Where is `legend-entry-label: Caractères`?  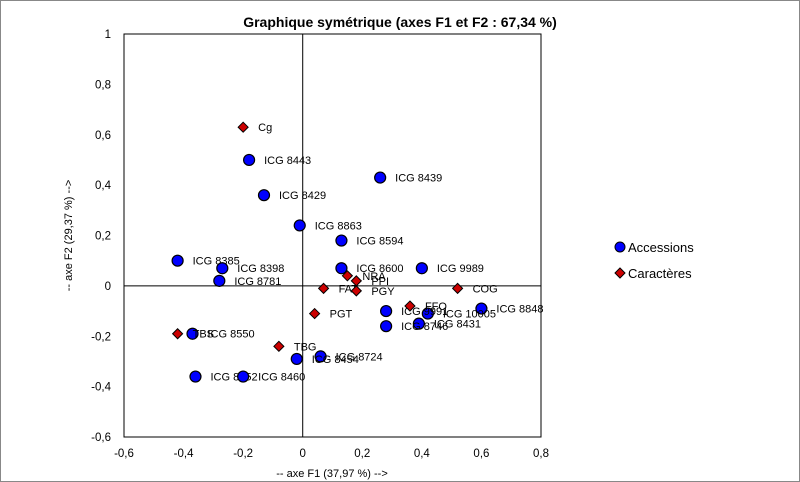 legend-entry-label: Caractères is located at coordinates (660, 273).